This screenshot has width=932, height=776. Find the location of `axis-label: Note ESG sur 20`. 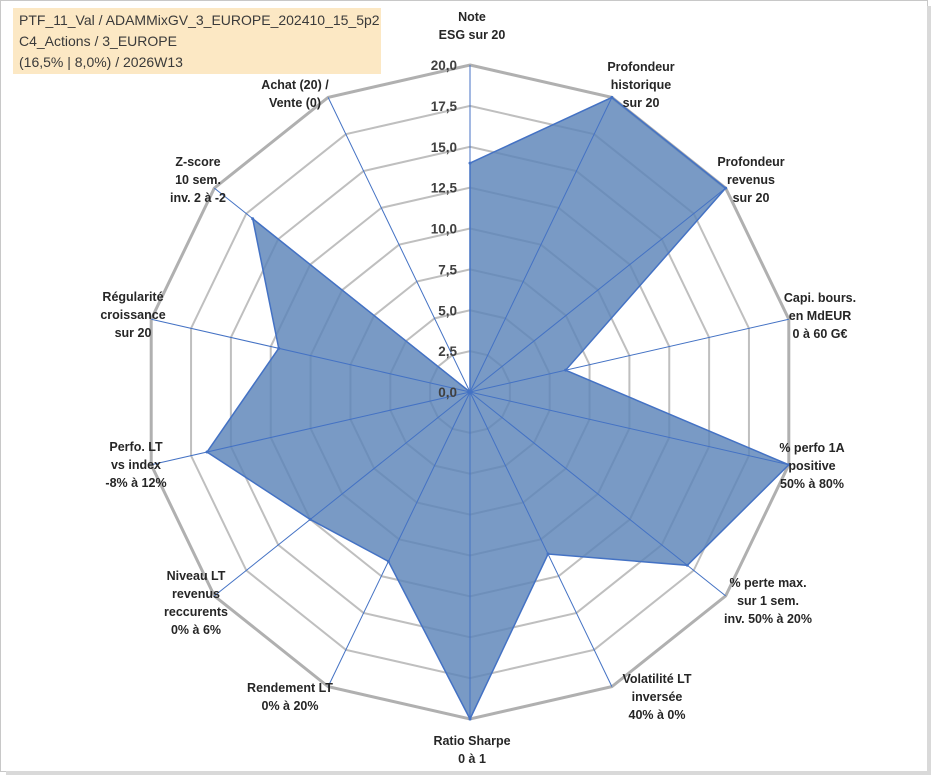

axis-label: Note ESG sur 20 is located at coordinates (472, 26).